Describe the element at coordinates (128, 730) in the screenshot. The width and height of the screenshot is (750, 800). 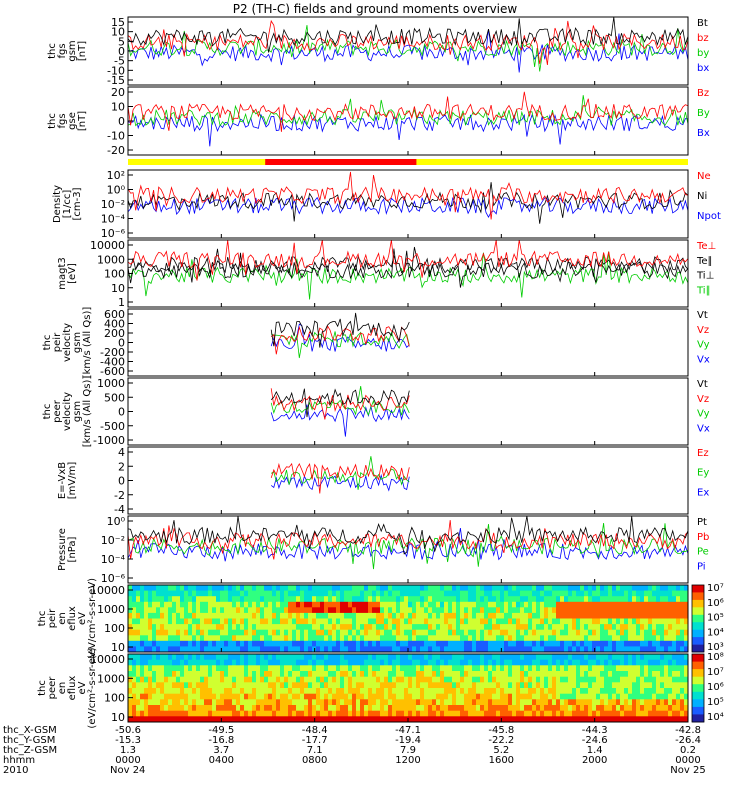
I see `time-axis-value: -50.6` at that location.